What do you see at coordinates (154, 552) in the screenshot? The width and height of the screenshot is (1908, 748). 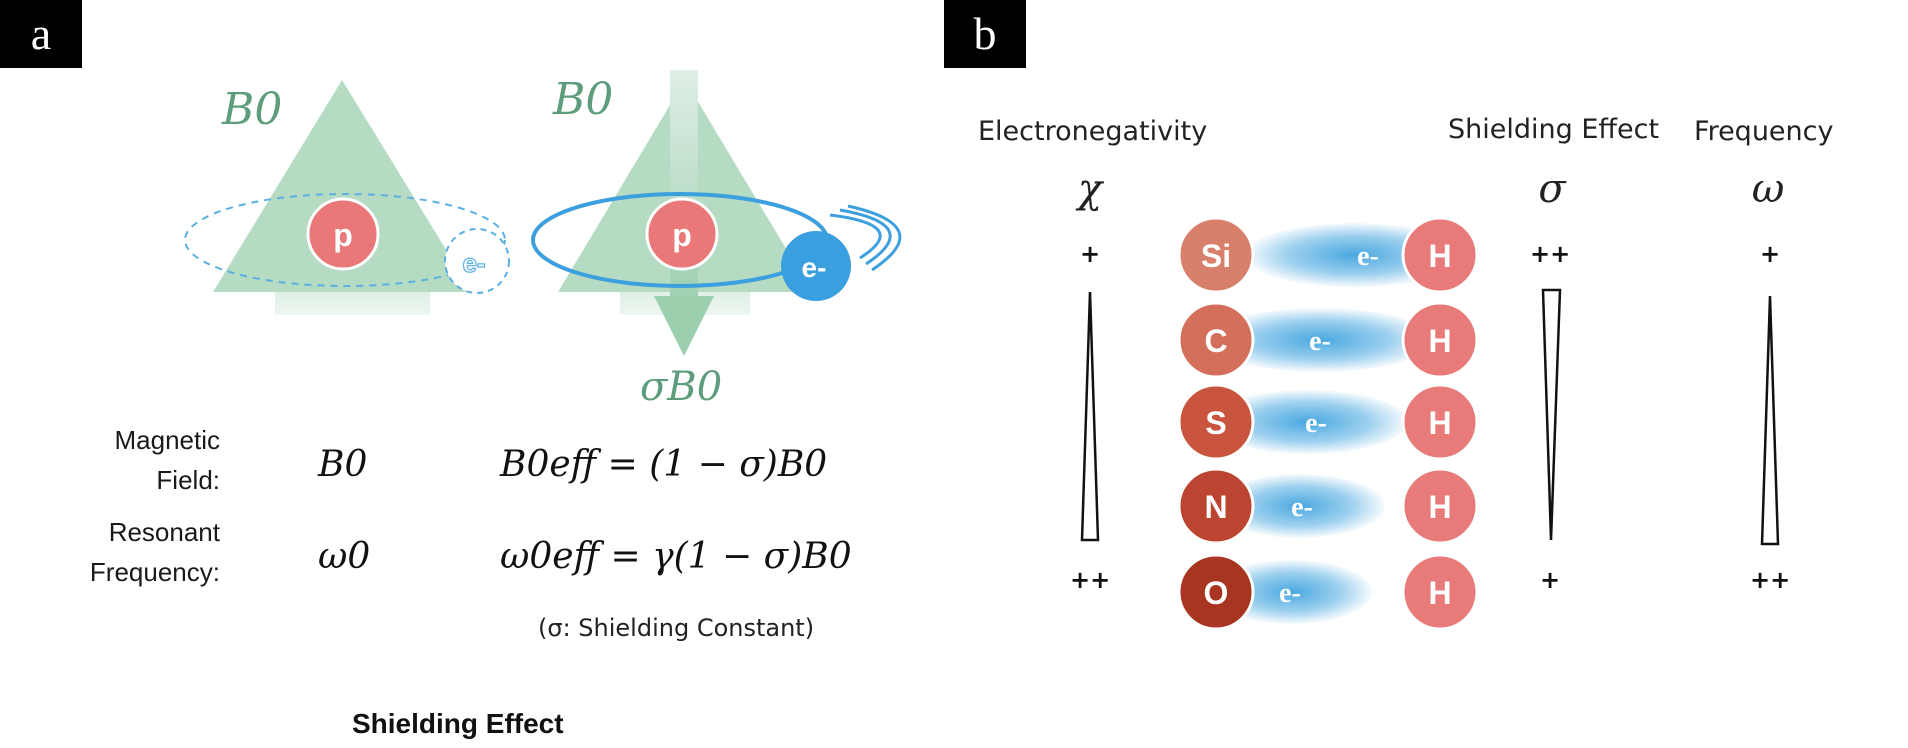 I see `resonant-frequency-label: Resonant Frequency:` at bounding box center [154, 552].